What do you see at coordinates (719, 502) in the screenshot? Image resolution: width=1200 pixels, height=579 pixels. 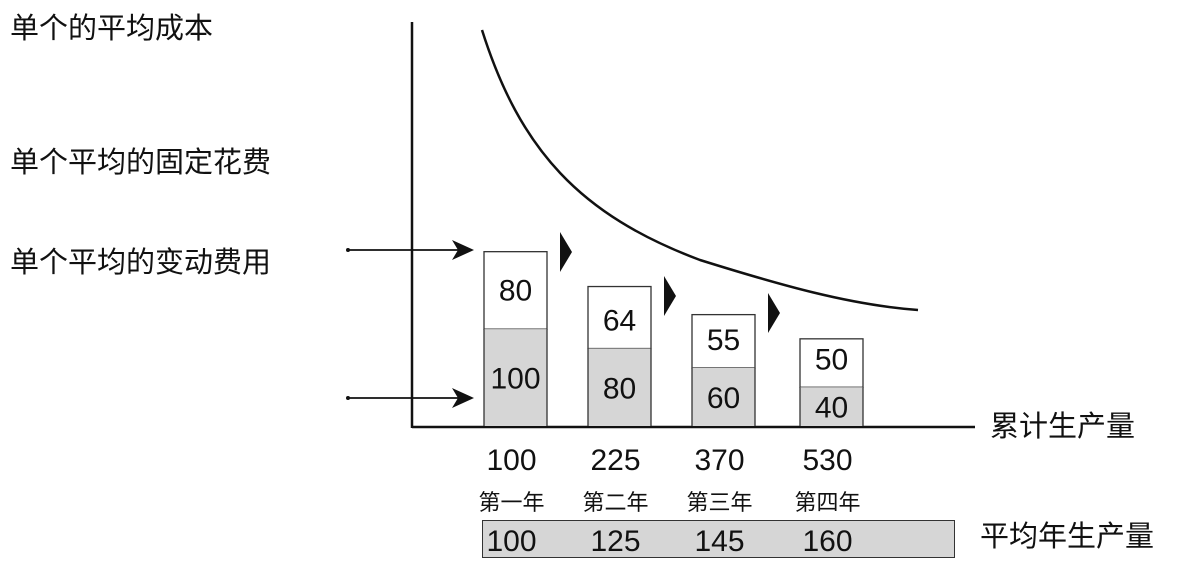 I see `year-label: 第三年` at bounding box center [719, 502].